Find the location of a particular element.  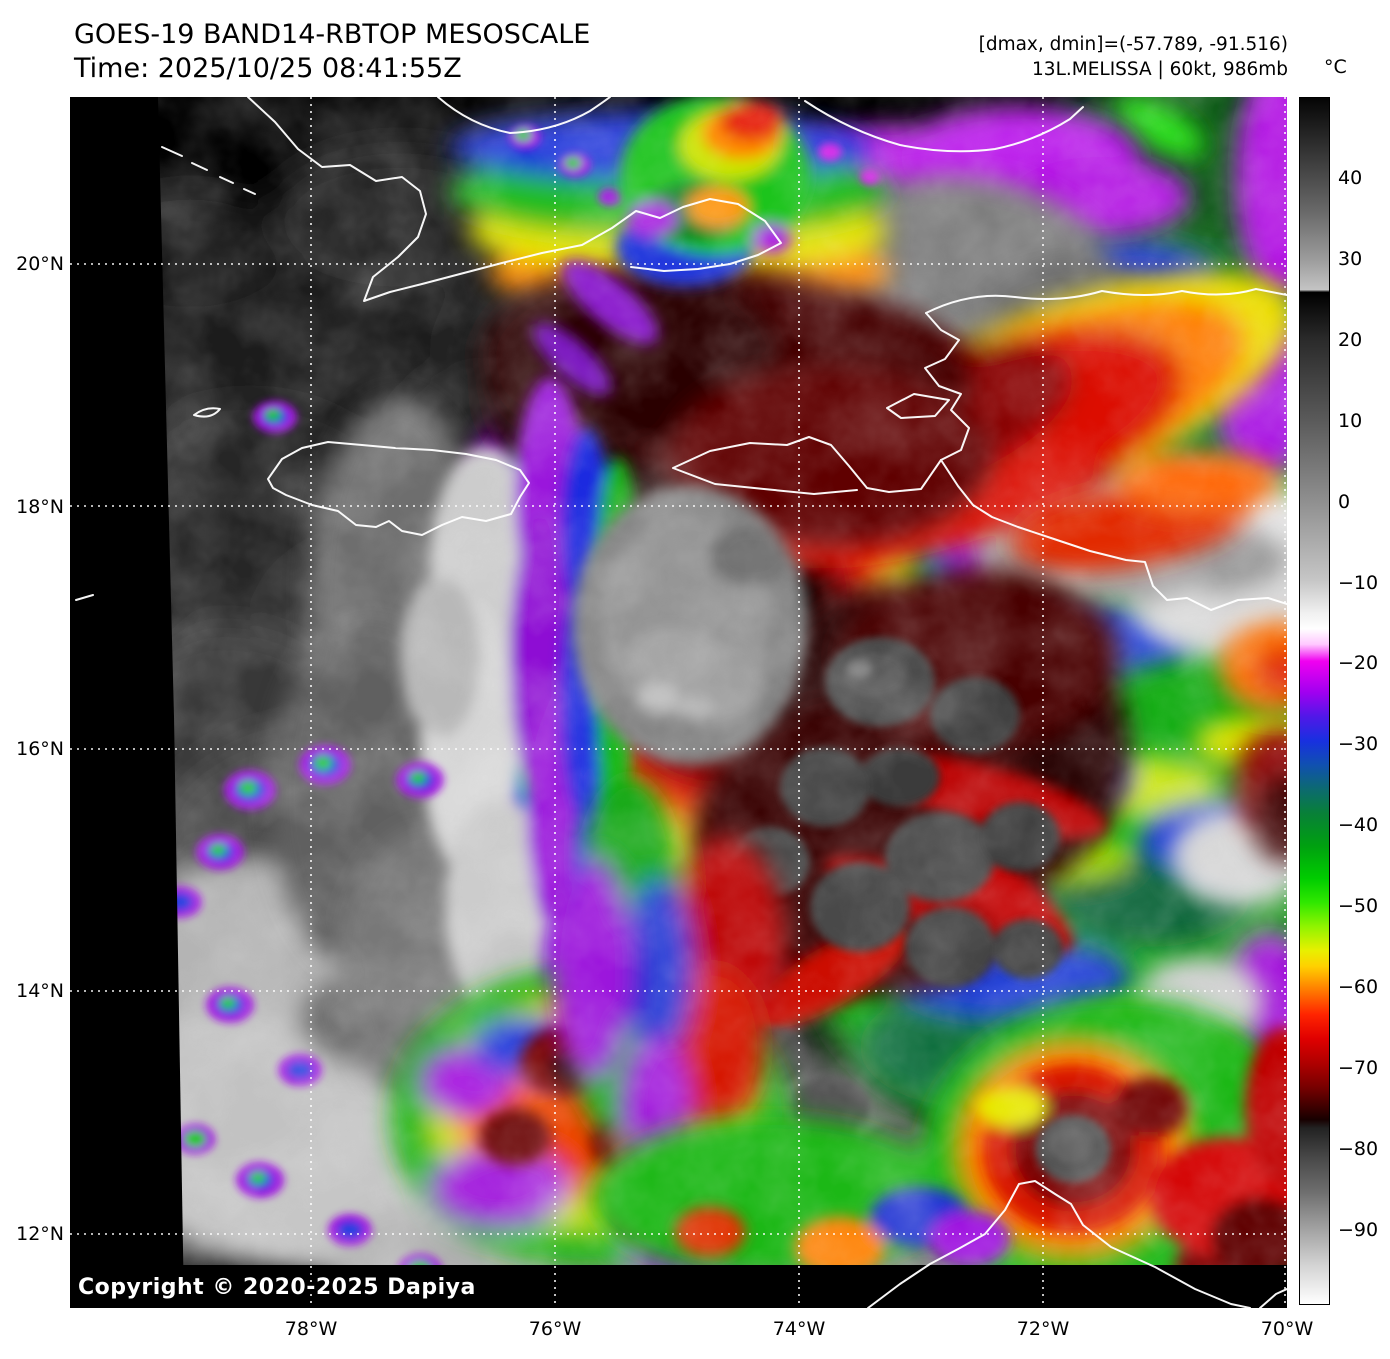

cuba-north-coast-b is located at coordinates (944, 126).